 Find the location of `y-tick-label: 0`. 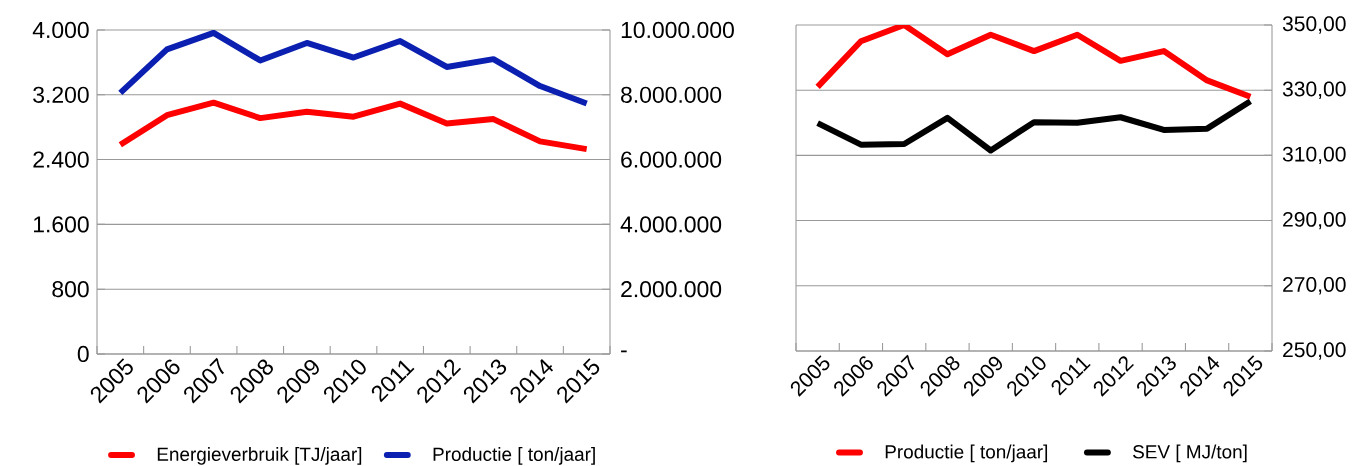

y-tick-label: 0 is located at coordinates (83, 354).